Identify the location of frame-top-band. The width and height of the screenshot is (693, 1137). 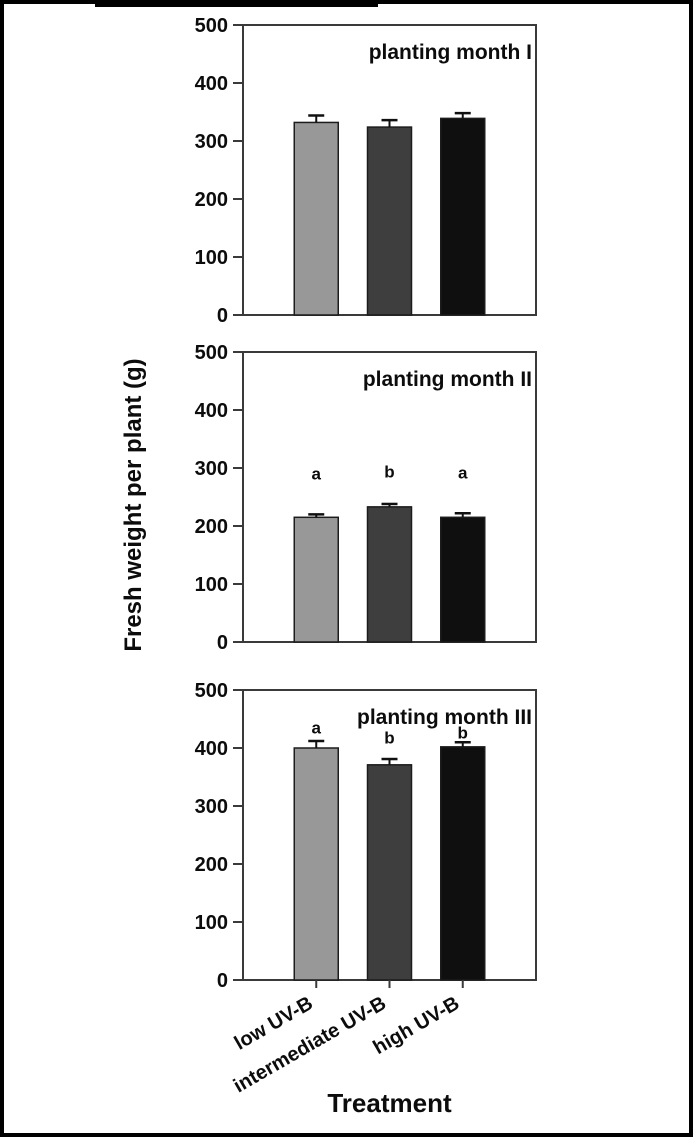
(236, 3).